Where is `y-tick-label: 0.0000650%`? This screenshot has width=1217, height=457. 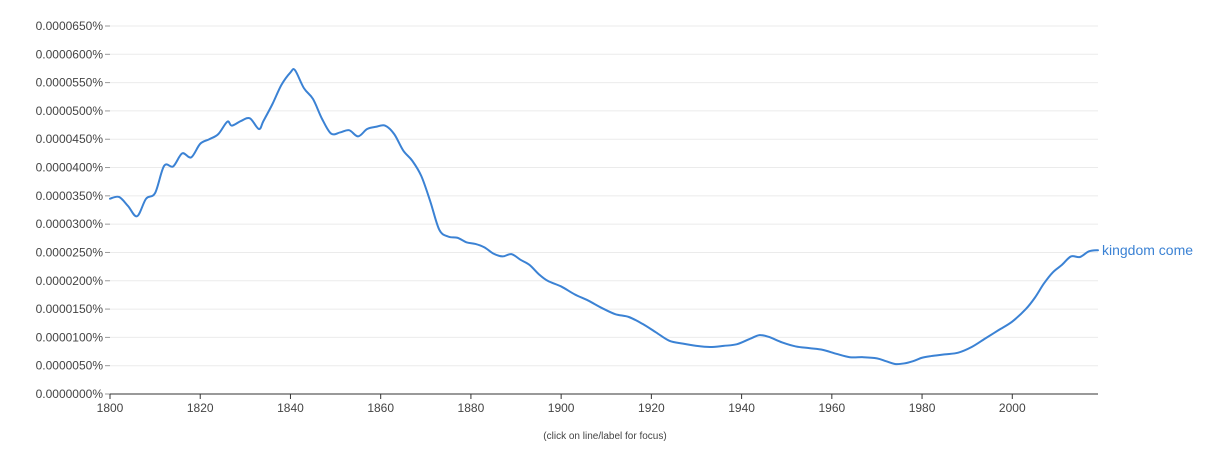 y-tick-label: 0.0000650% is located at coordinates (70, 26).